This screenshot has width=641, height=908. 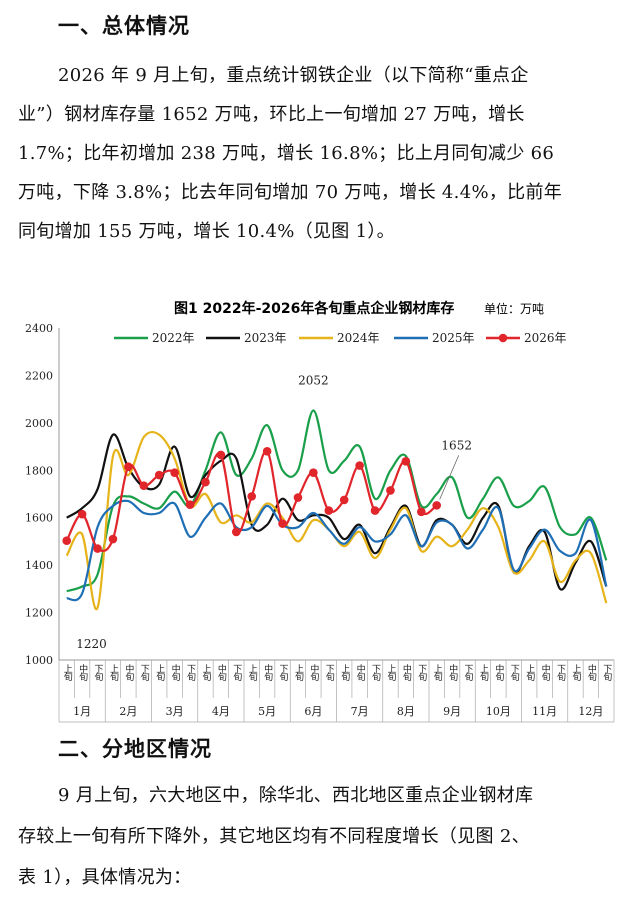 I want to click on legend-marker, so click(x=503, y=338).